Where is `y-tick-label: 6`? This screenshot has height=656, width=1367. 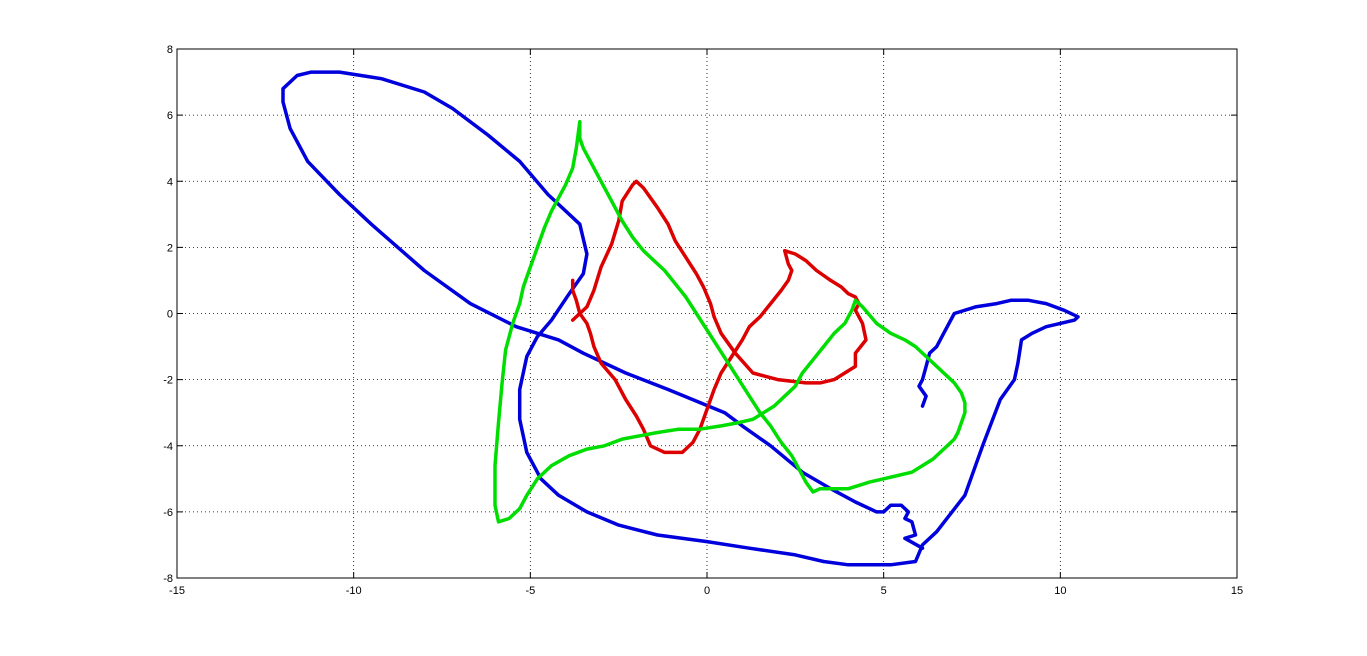 y-tick-label: 6 is located at coordinates (170, 116).